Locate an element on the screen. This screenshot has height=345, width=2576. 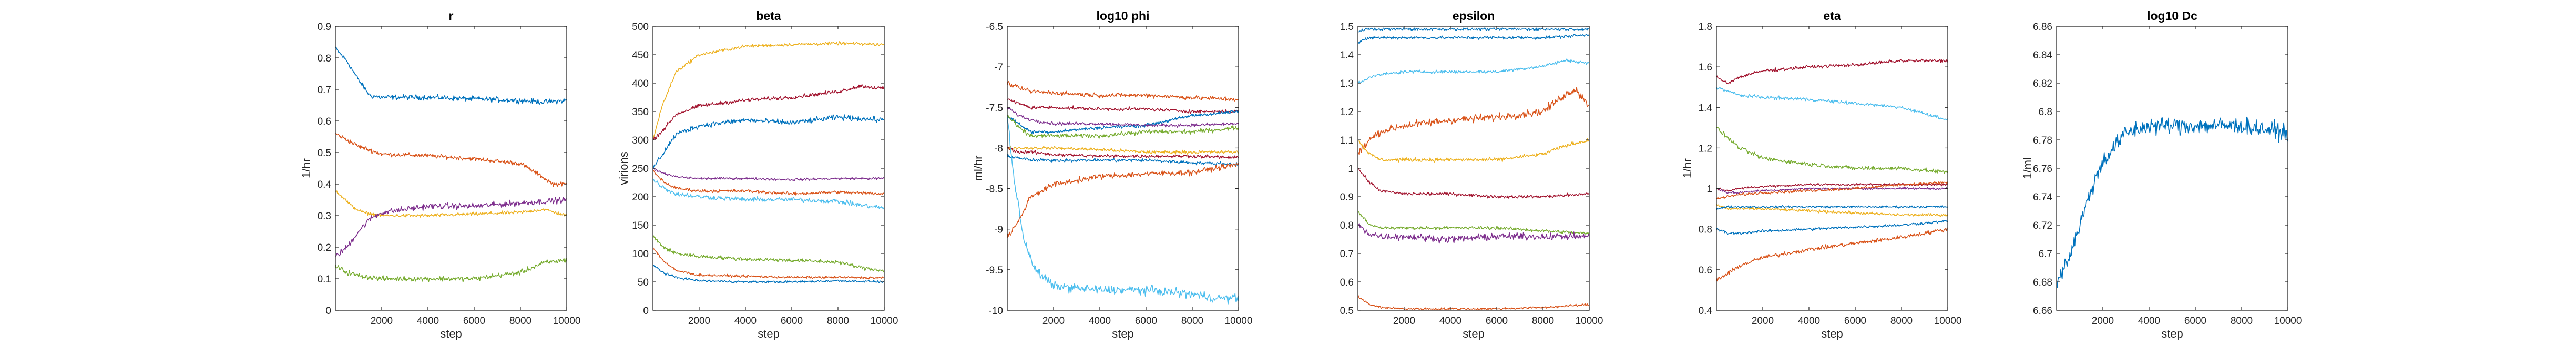
y-axis-label: ml/hr is located at coordinates (978, 168).